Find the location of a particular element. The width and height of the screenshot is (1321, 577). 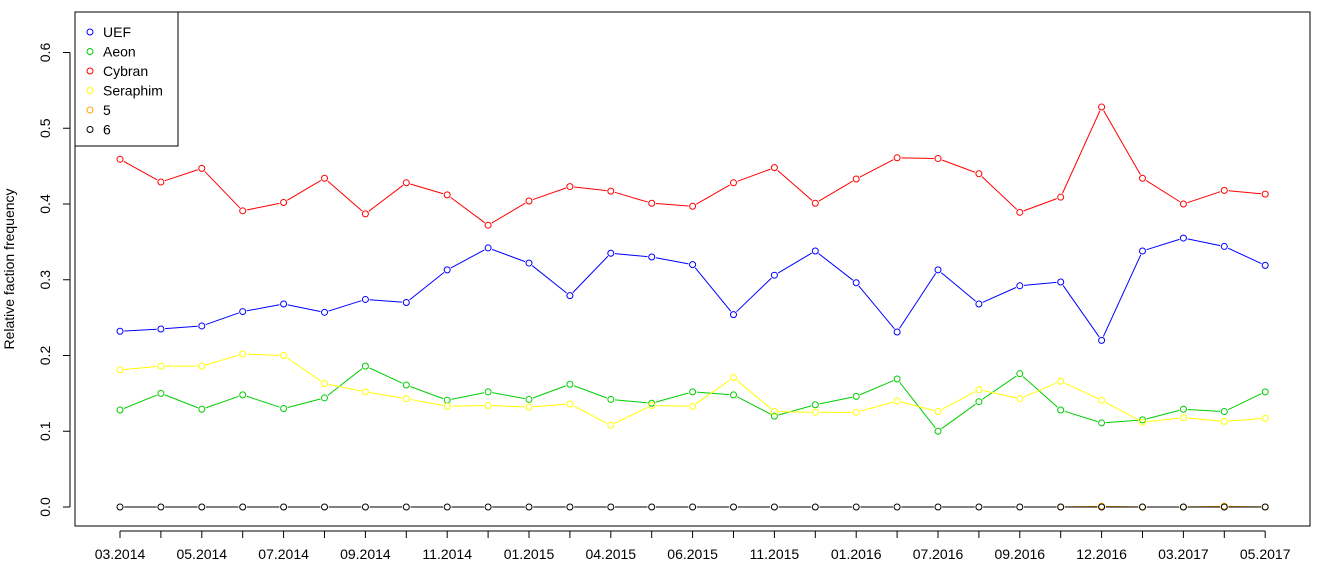

legend-marker is located at coordinates (90, 110).